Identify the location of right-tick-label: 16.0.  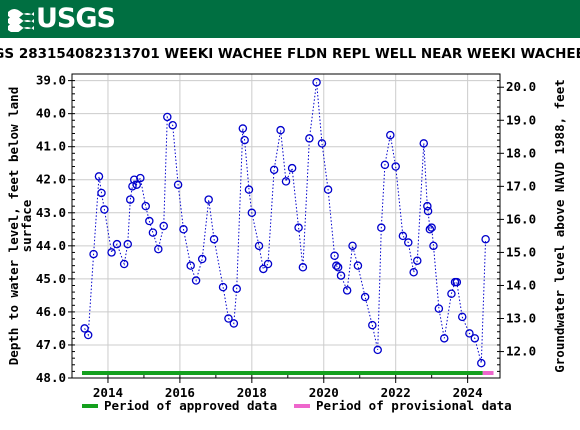
(521, 218).